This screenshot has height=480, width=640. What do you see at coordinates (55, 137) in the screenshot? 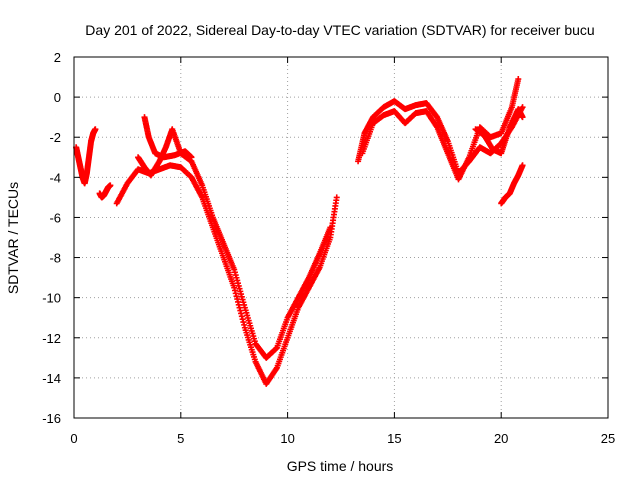
I see `y-tick-label: -2` at bounding box center [55, 137].